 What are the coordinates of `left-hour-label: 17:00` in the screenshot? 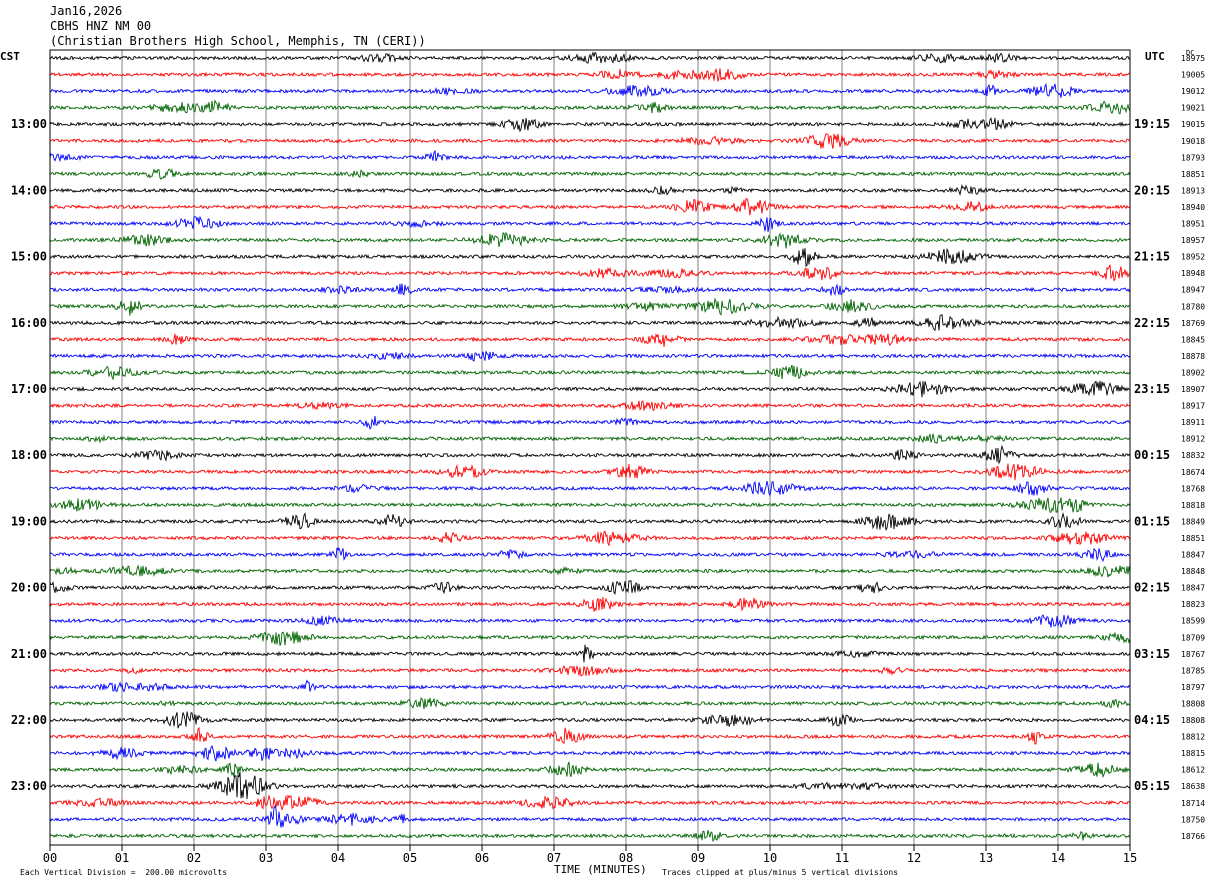 It's located at (29, 389).